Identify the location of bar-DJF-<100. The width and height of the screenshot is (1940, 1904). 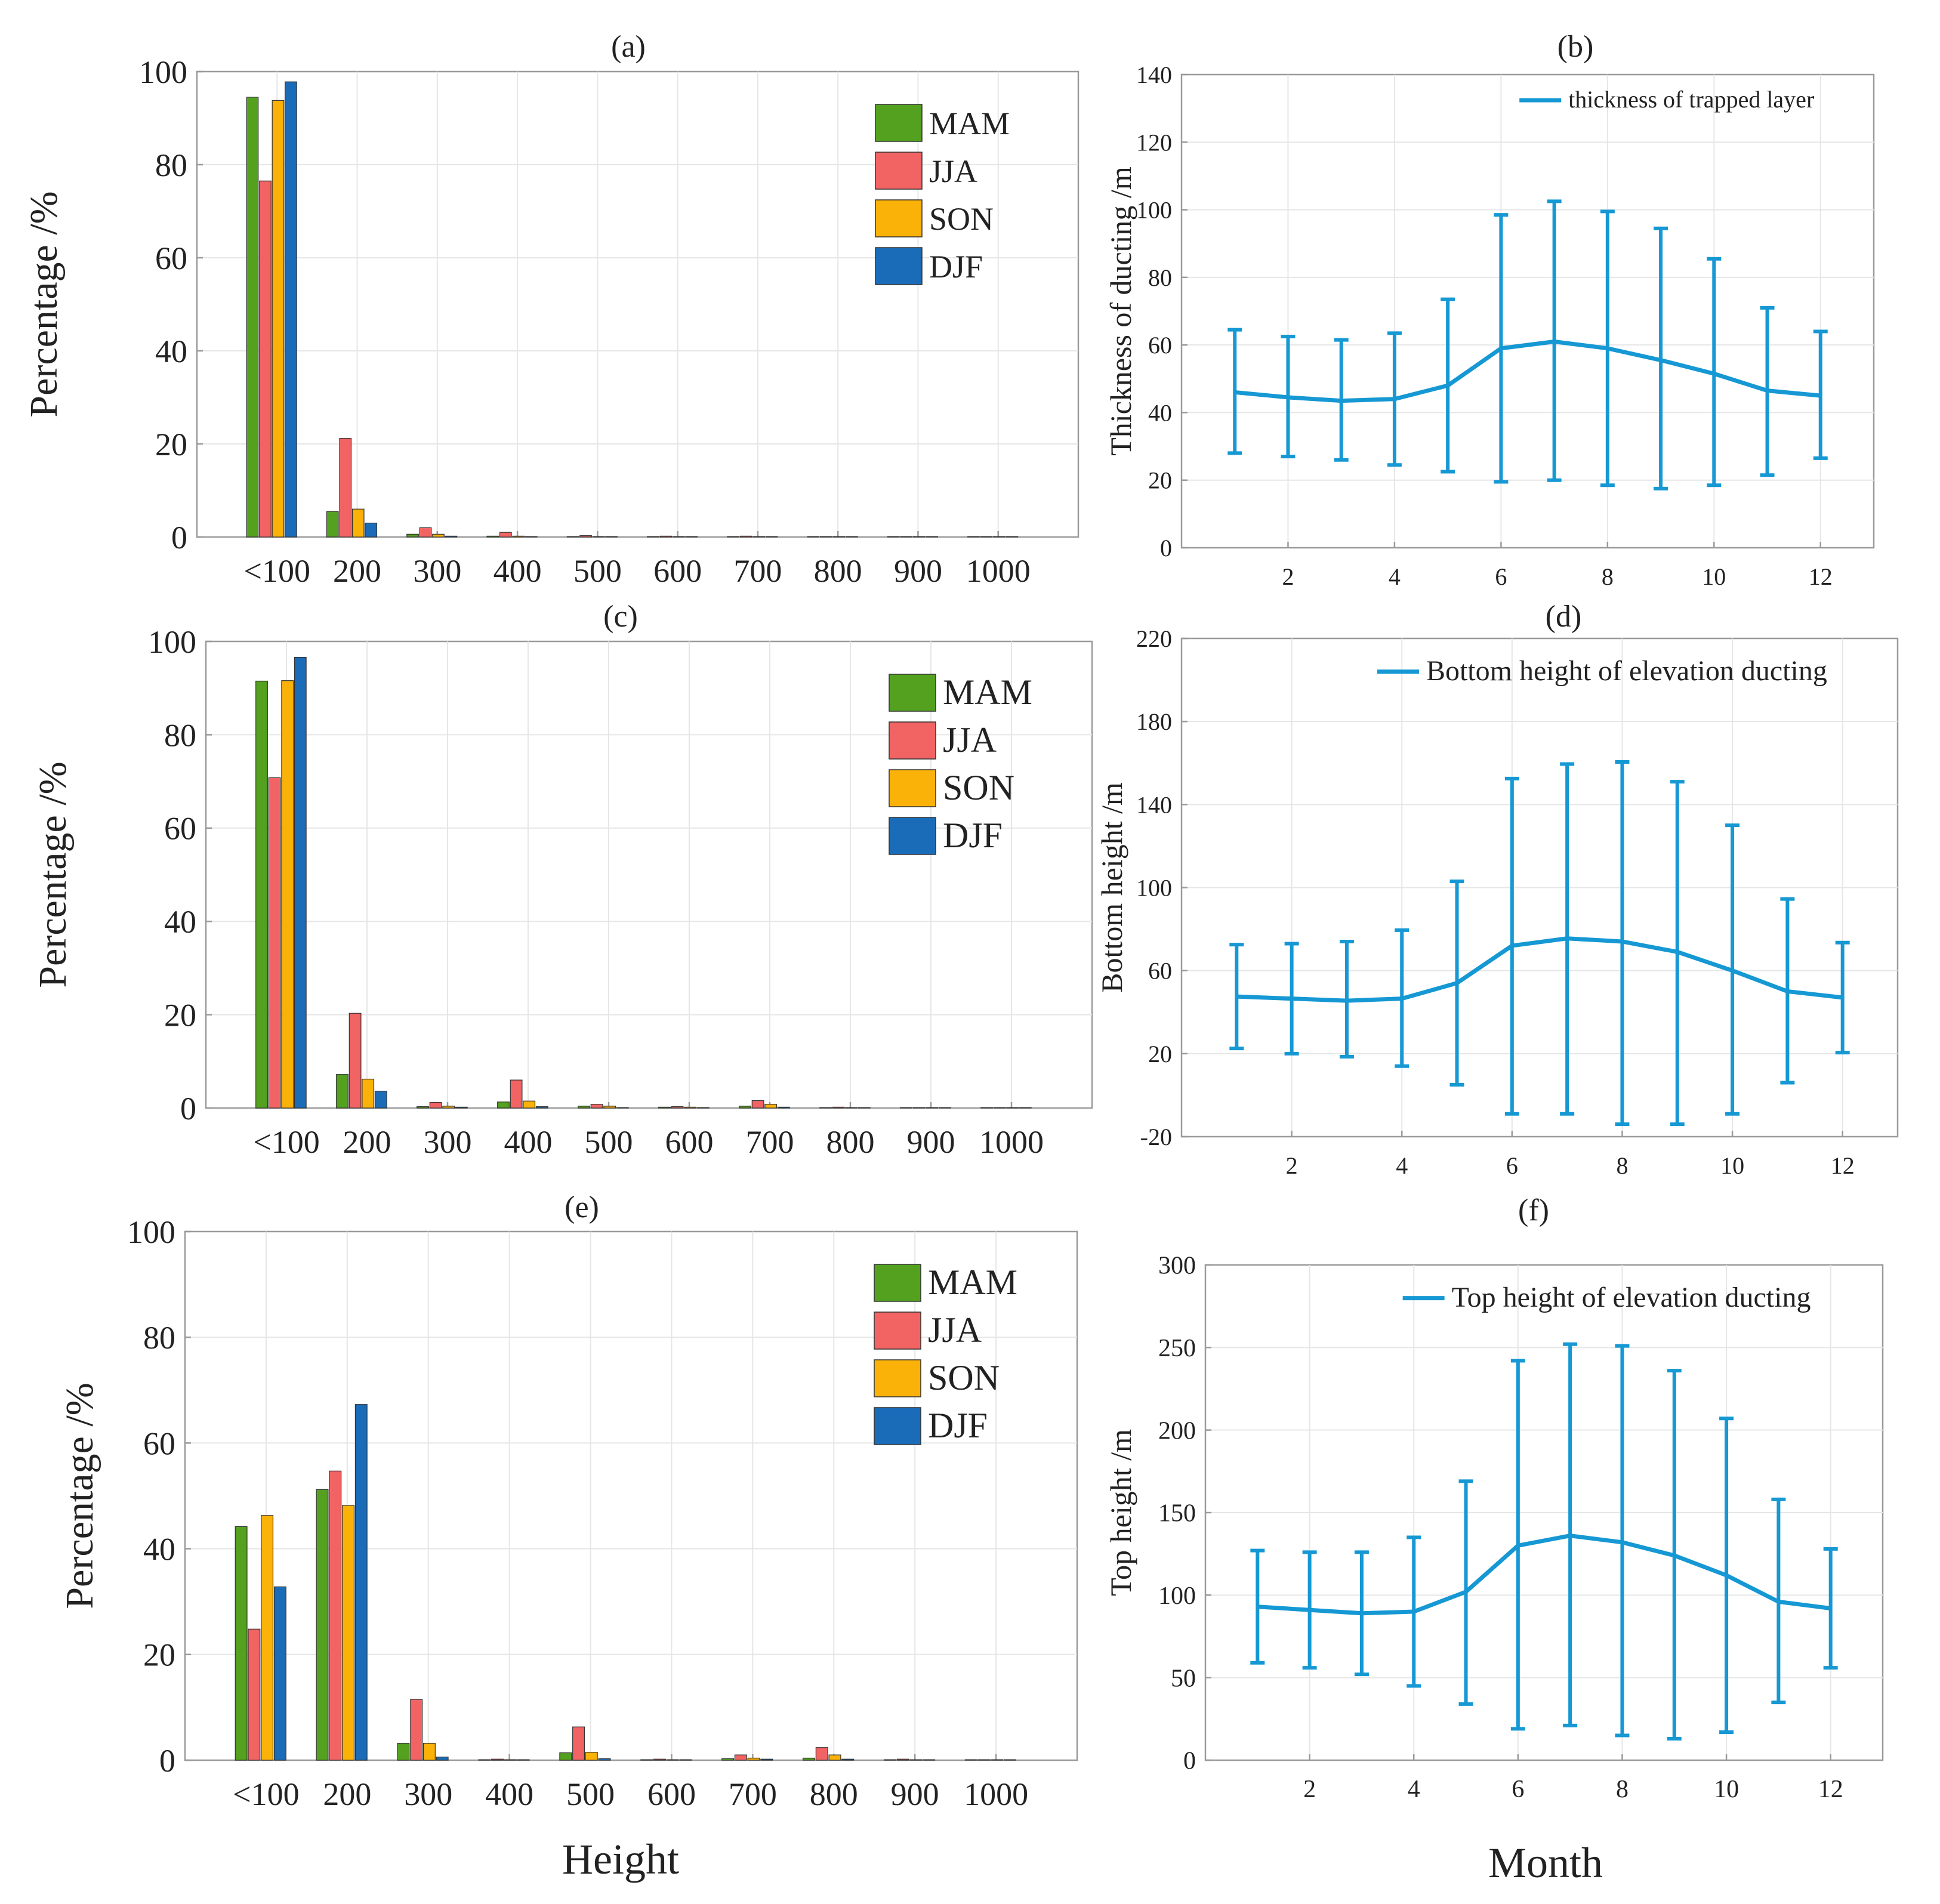
(279, 1673).